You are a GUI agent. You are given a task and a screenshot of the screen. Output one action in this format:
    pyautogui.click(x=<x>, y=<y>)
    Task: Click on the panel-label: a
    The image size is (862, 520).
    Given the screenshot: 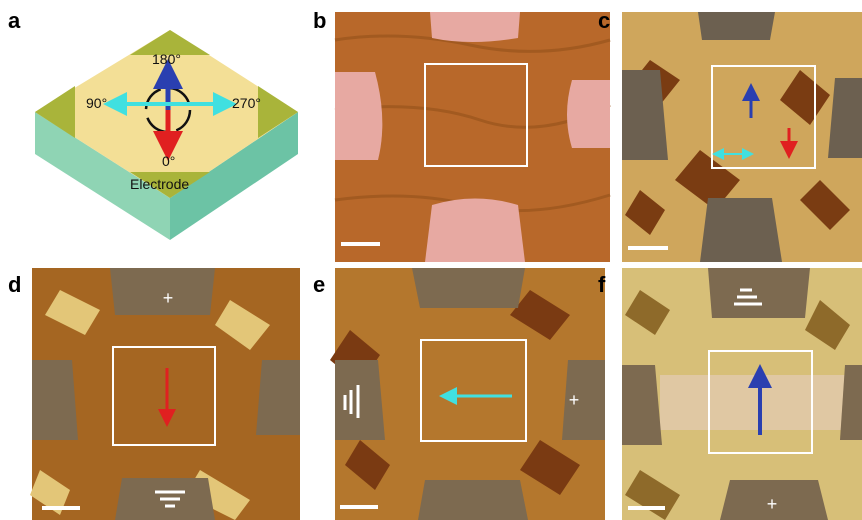 What is the action you would take?
    pyautogui.click(x=14, y=20)
    